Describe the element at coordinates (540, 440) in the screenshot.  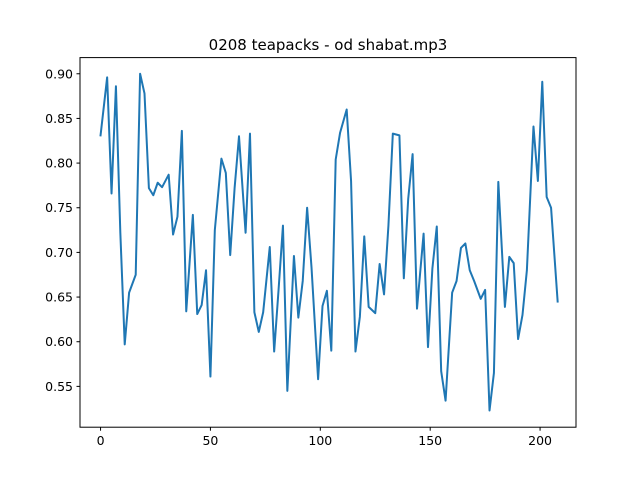
I see `x-tick-label: 200` at that location.